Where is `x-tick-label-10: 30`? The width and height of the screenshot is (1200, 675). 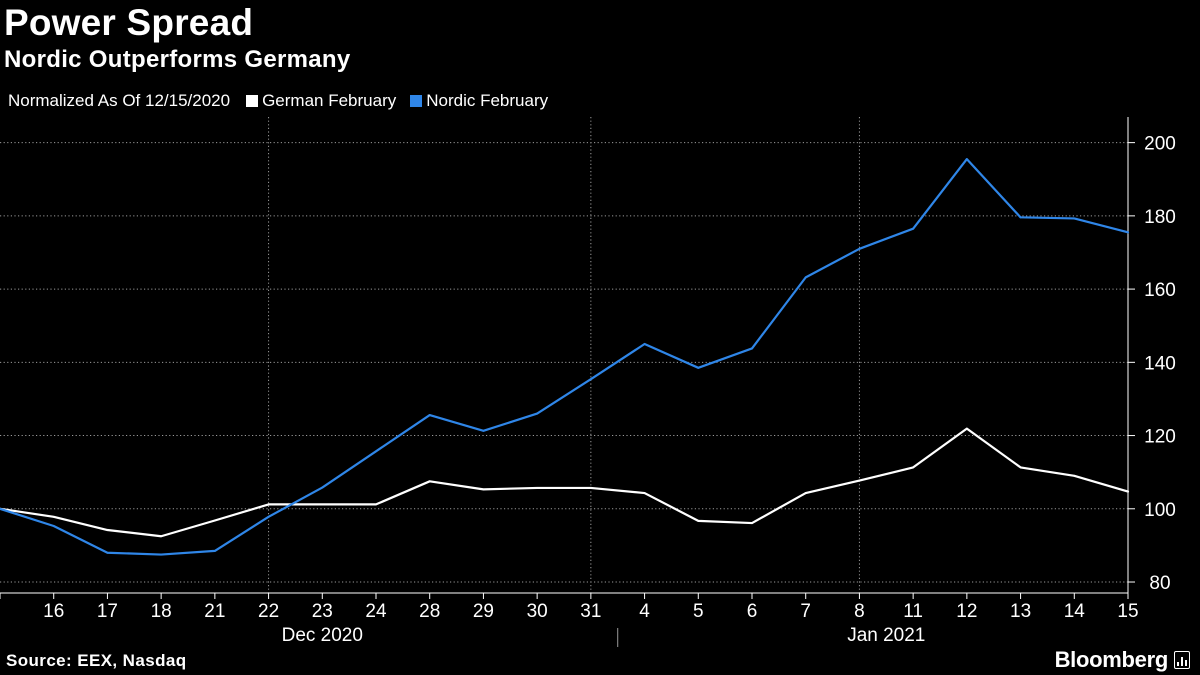 x-tick-label-10: 30 is located at coordinates (537, 611).